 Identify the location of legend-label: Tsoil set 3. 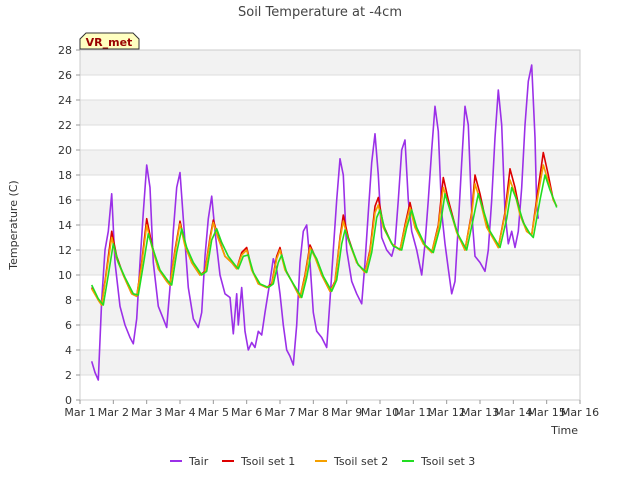
(447, 461).